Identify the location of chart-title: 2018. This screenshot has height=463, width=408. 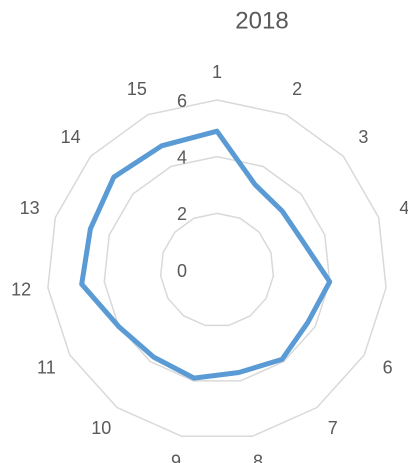
(261, 20).